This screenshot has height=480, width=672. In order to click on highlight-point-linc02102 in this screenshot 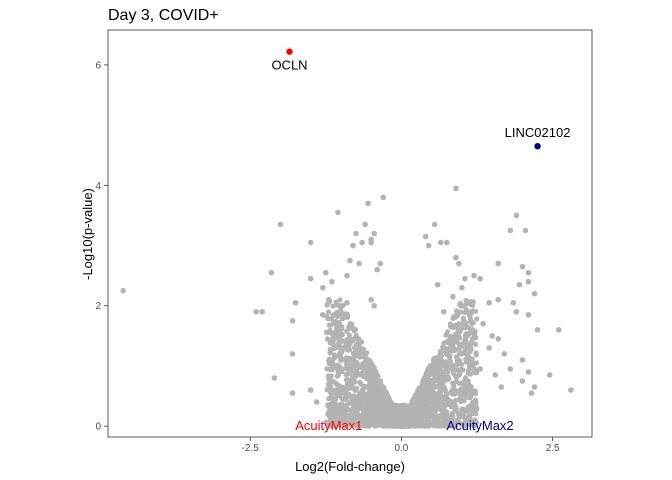, I will do `click(537, 146)`.